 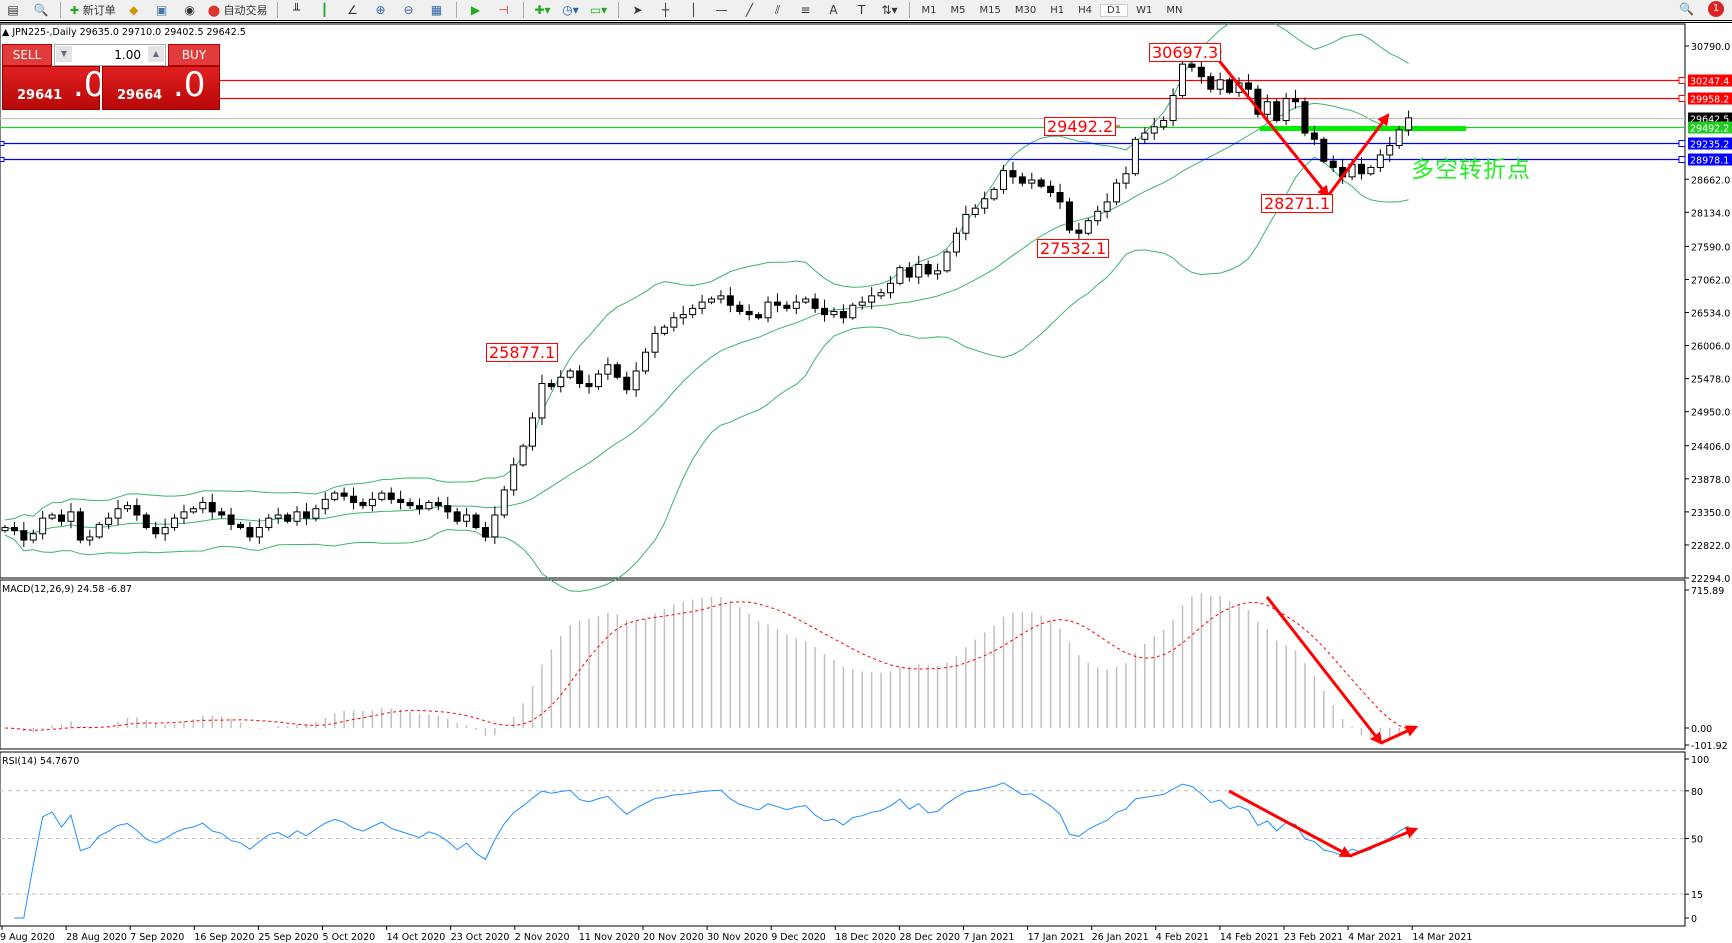 I want to click on annotation-low-january: 27532.1, so click(x=1073, y=248).